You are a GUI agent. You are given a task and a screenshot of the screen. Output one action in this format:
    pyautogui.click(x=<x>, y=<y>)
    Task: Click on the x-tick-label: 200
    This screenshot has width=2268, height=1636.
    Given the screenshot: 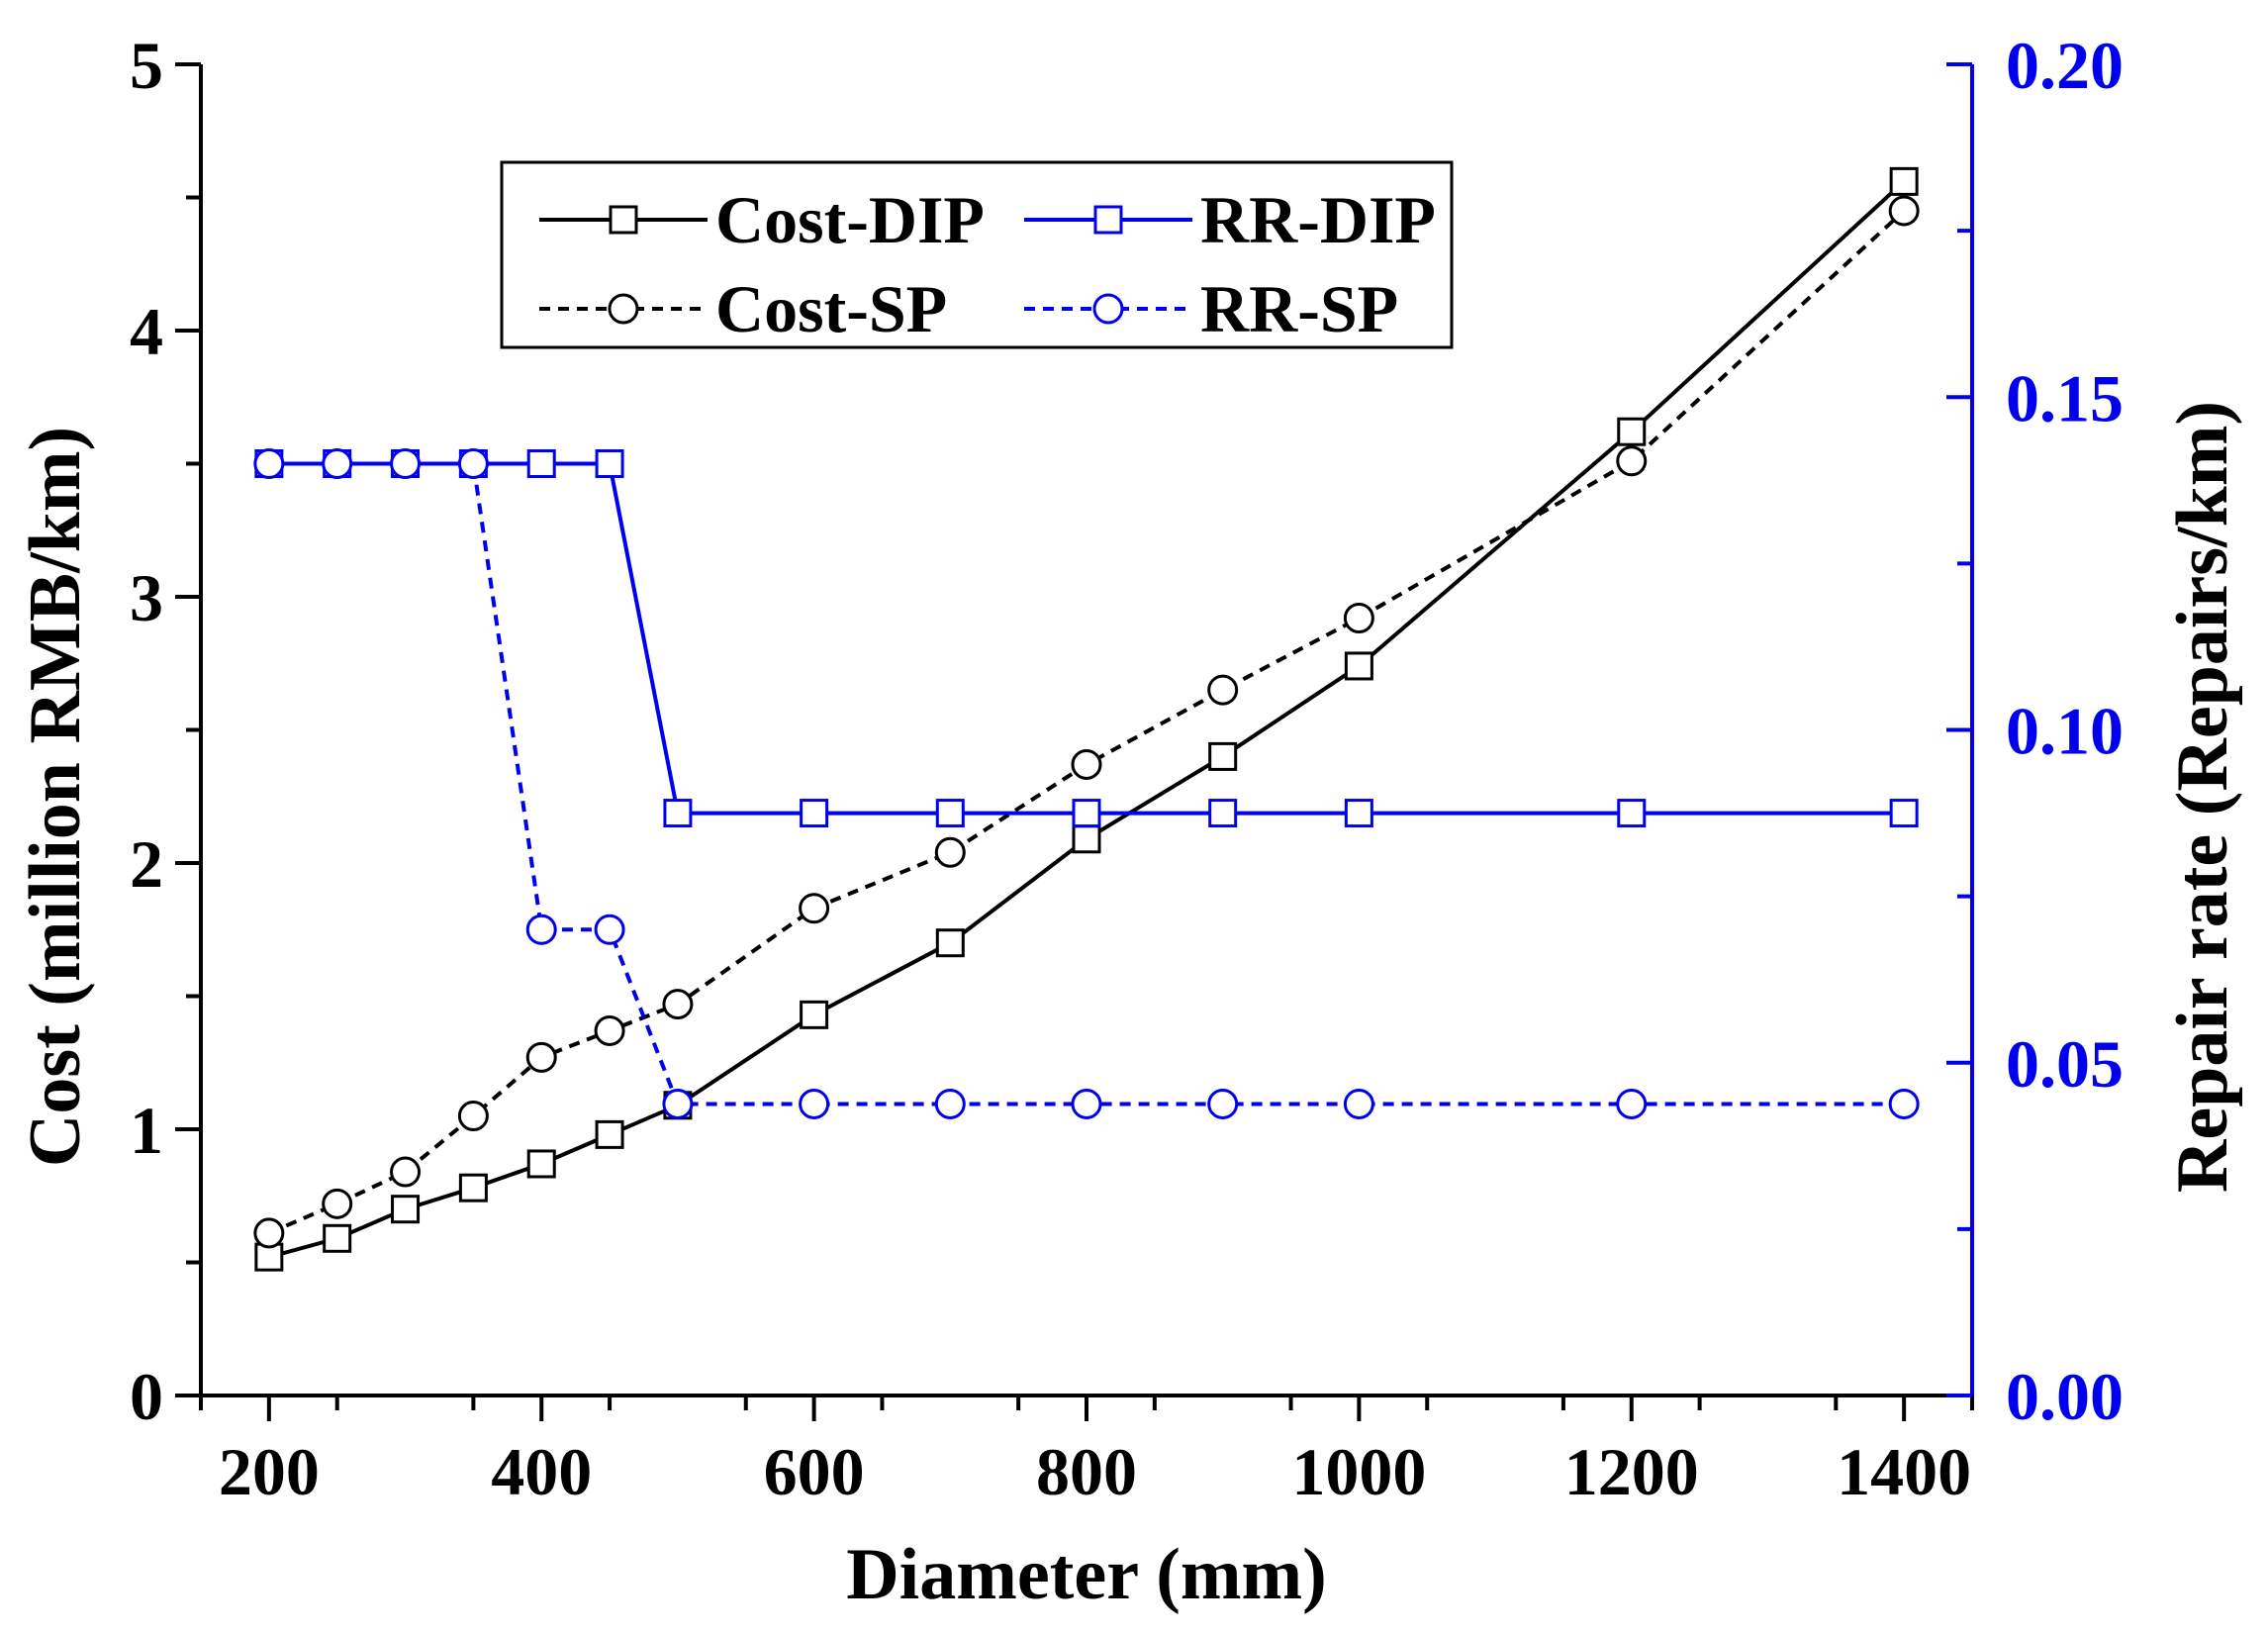 What is the action you would take?
    pyautogui.click(x=270, y=1471)
    